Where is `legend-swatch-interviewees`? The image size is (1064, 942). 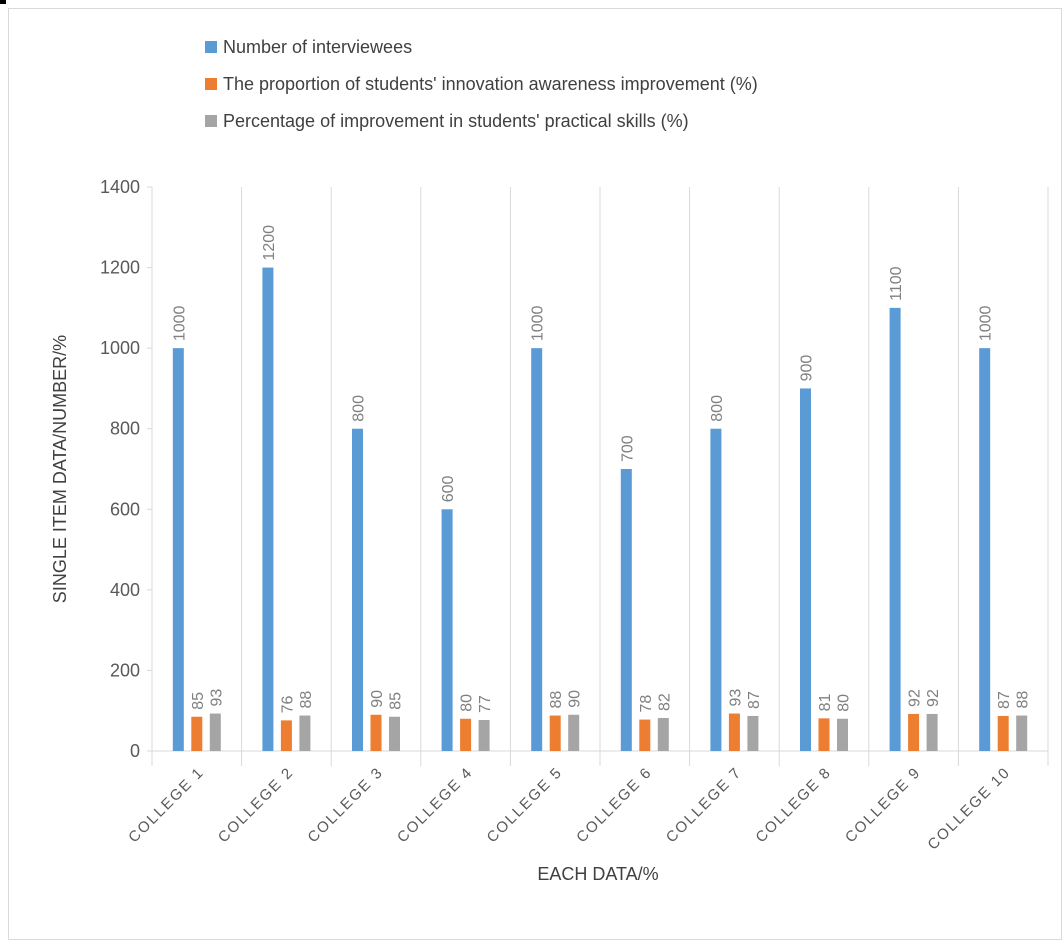 legend-swatch-interviewees is located at coordinates (211, 47).